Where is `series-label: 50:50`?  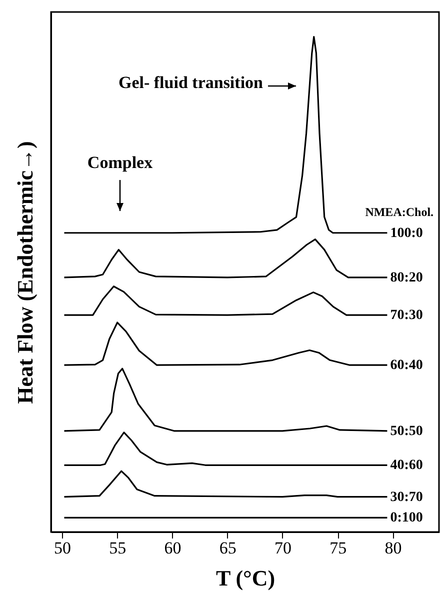 series-label: 50:50 is located at coordinates (406, 431).